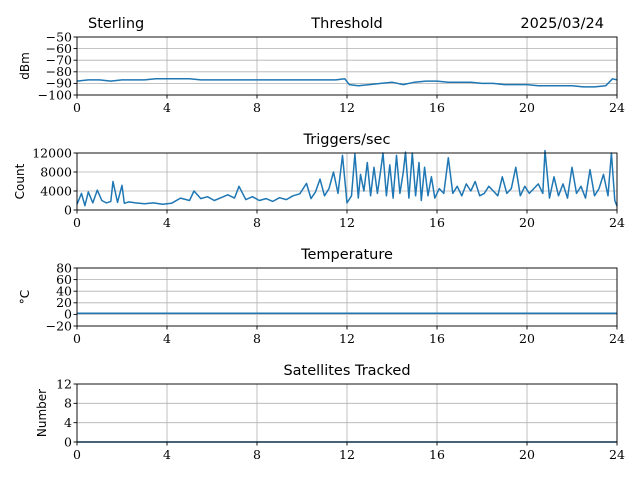 This screenshot has width=640, height=480. What do you see at coordinates (64, 279) in the screenshot?
I see `y-tick-label: 60` at bounding box center [64, 279].